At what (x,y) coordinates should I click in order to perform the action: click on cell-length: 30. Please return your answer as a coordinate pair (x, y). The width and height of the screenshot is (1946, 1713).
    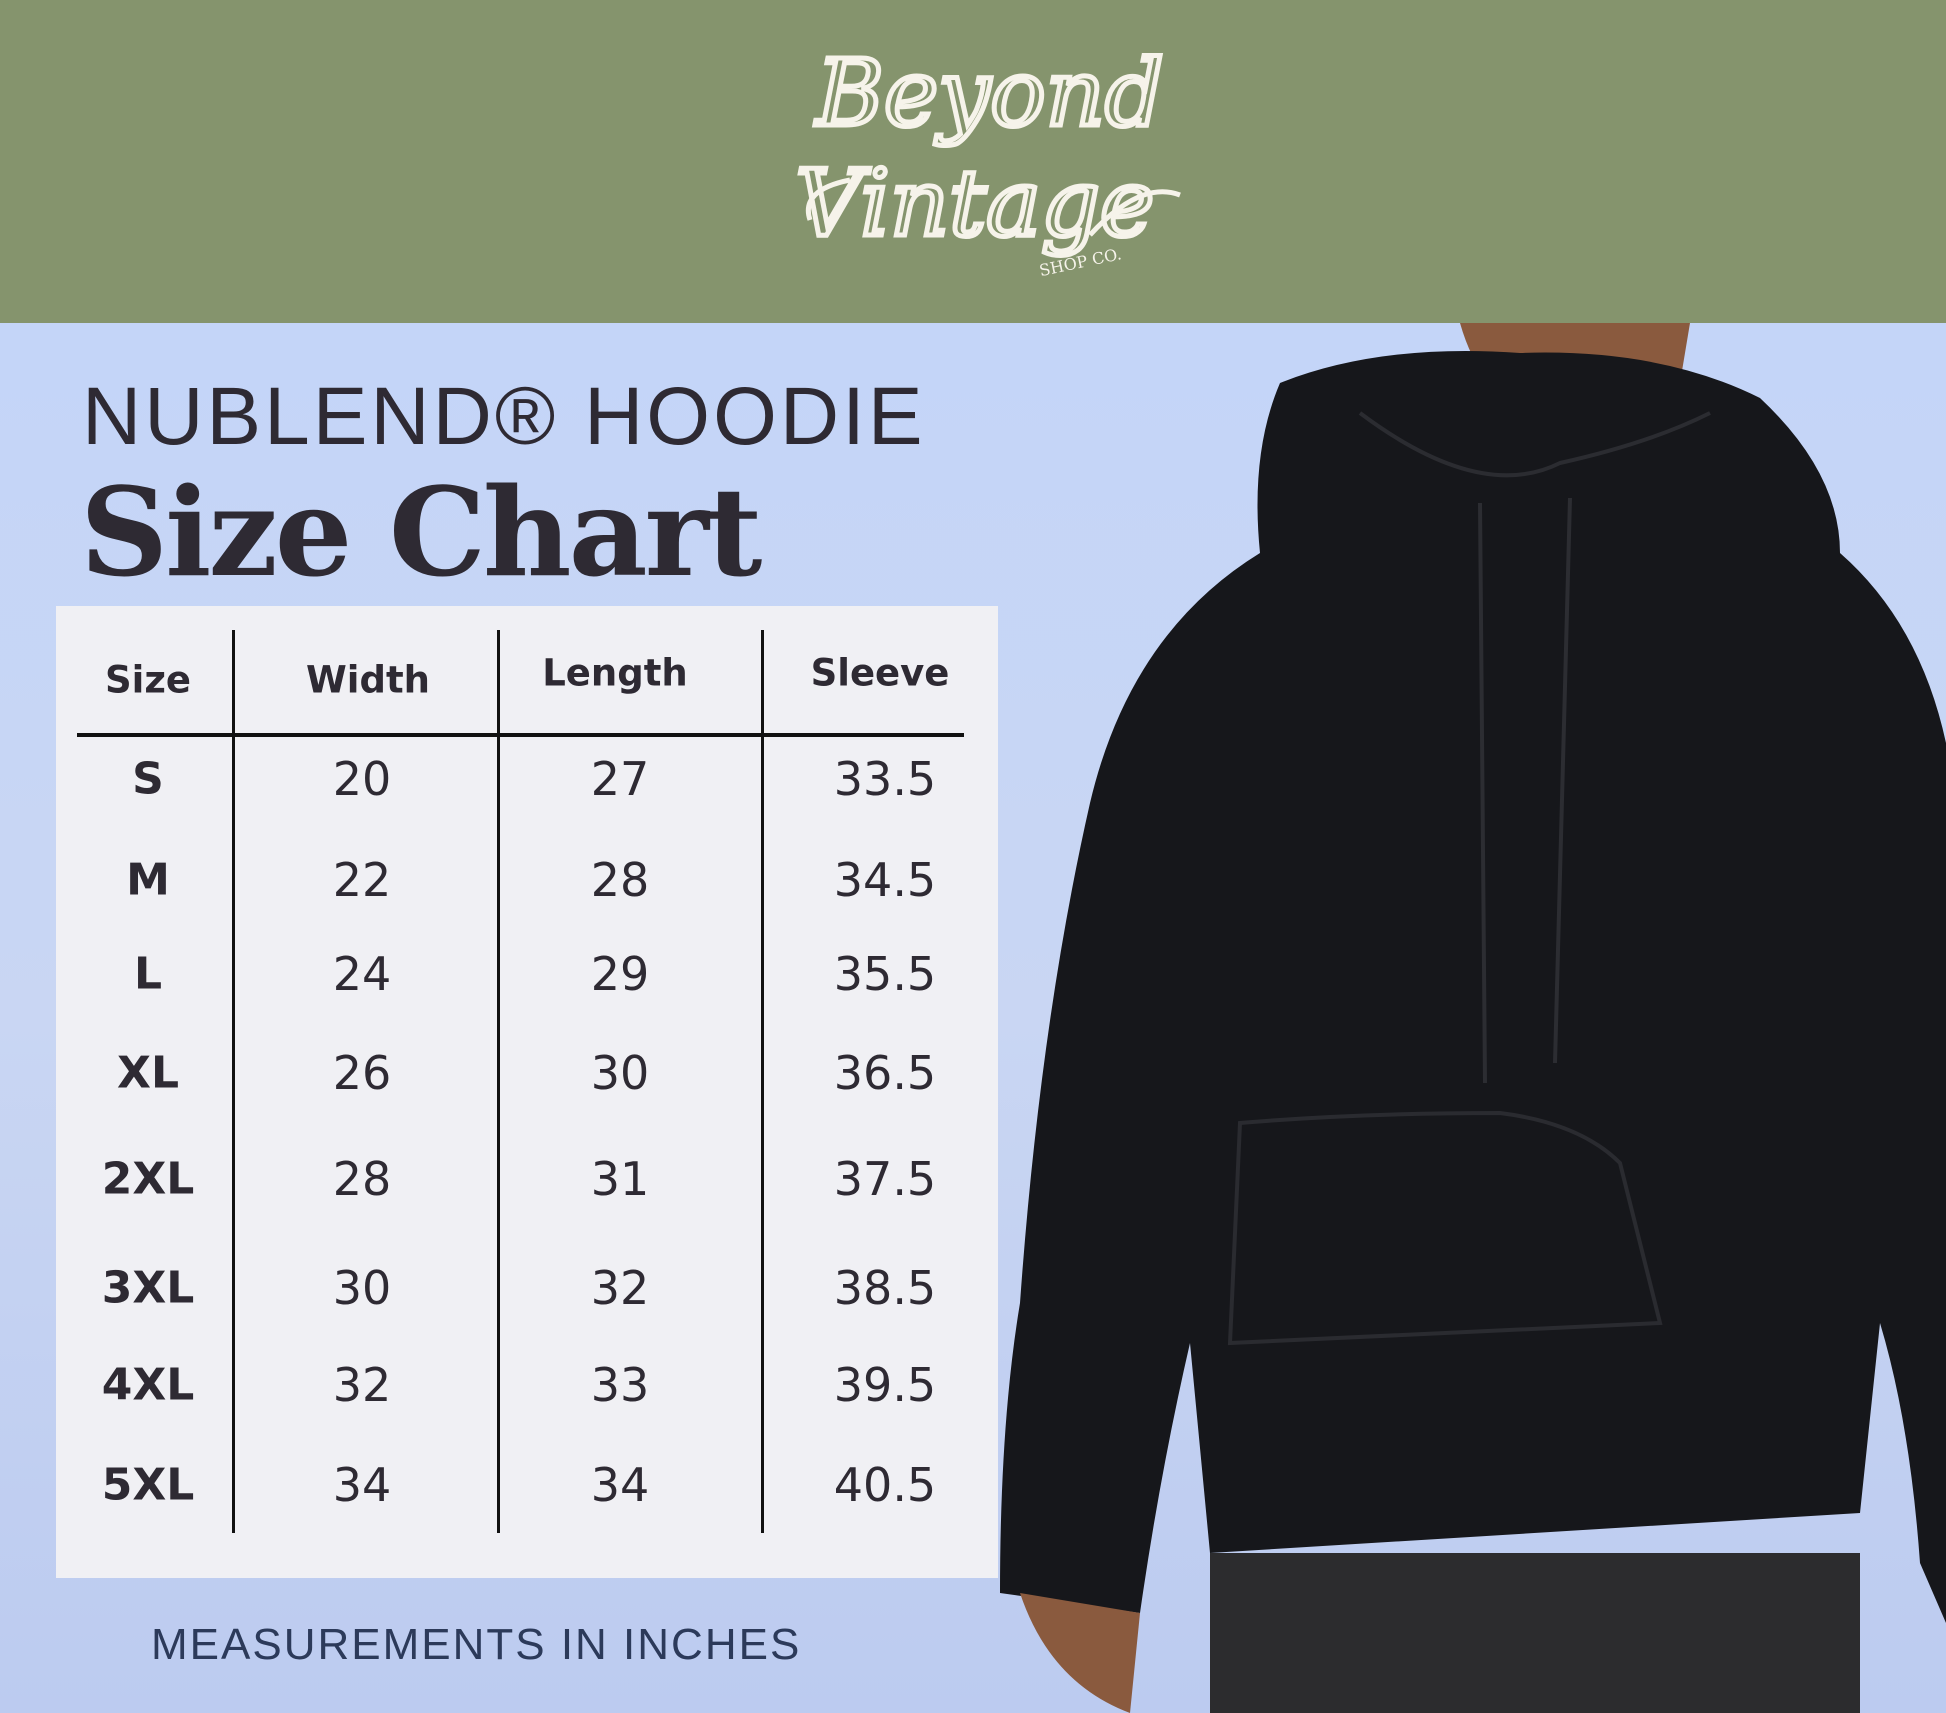
    Looking at the image, I should click on (620, 1073).